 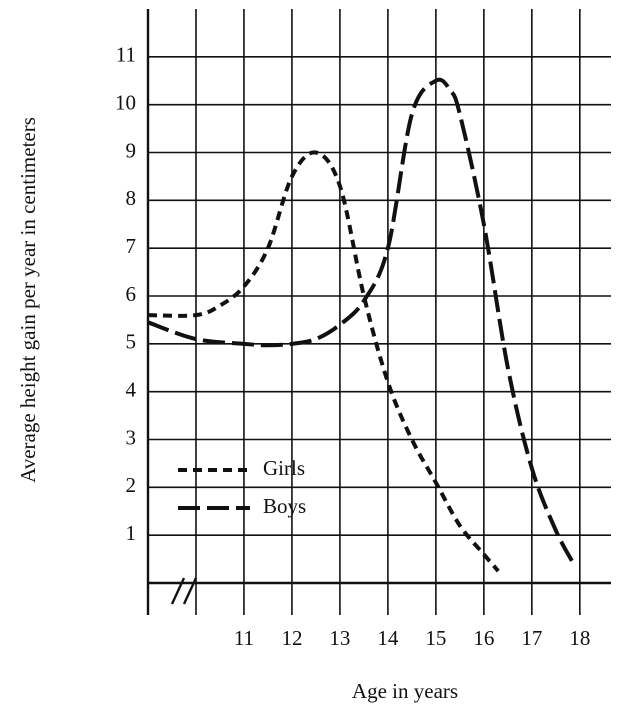 What do you see at coordinates (291, 638) in the screenshot?
I see `x-tick-label: 12` at bounding box center [291, 638].